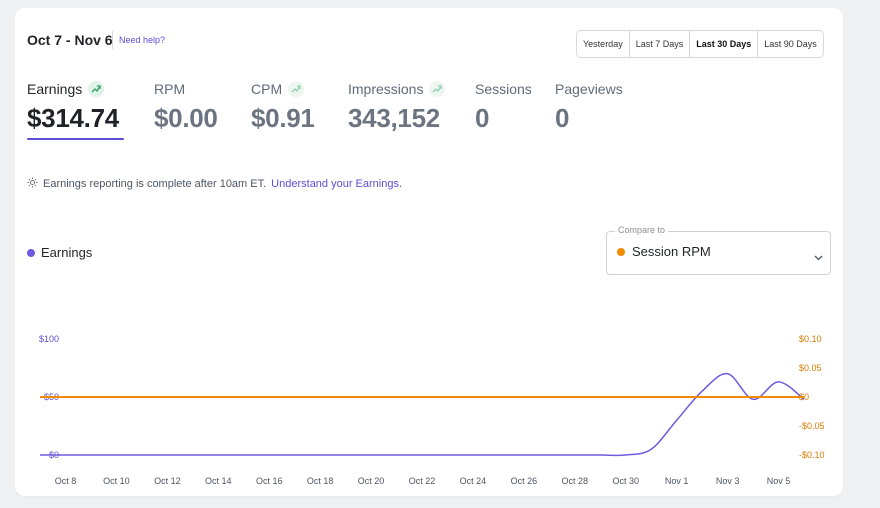  What do you see at coordinates (642, 230) in the screenshot?
I see `compare-to-label: Compare to` at bounding box center [642, 230].